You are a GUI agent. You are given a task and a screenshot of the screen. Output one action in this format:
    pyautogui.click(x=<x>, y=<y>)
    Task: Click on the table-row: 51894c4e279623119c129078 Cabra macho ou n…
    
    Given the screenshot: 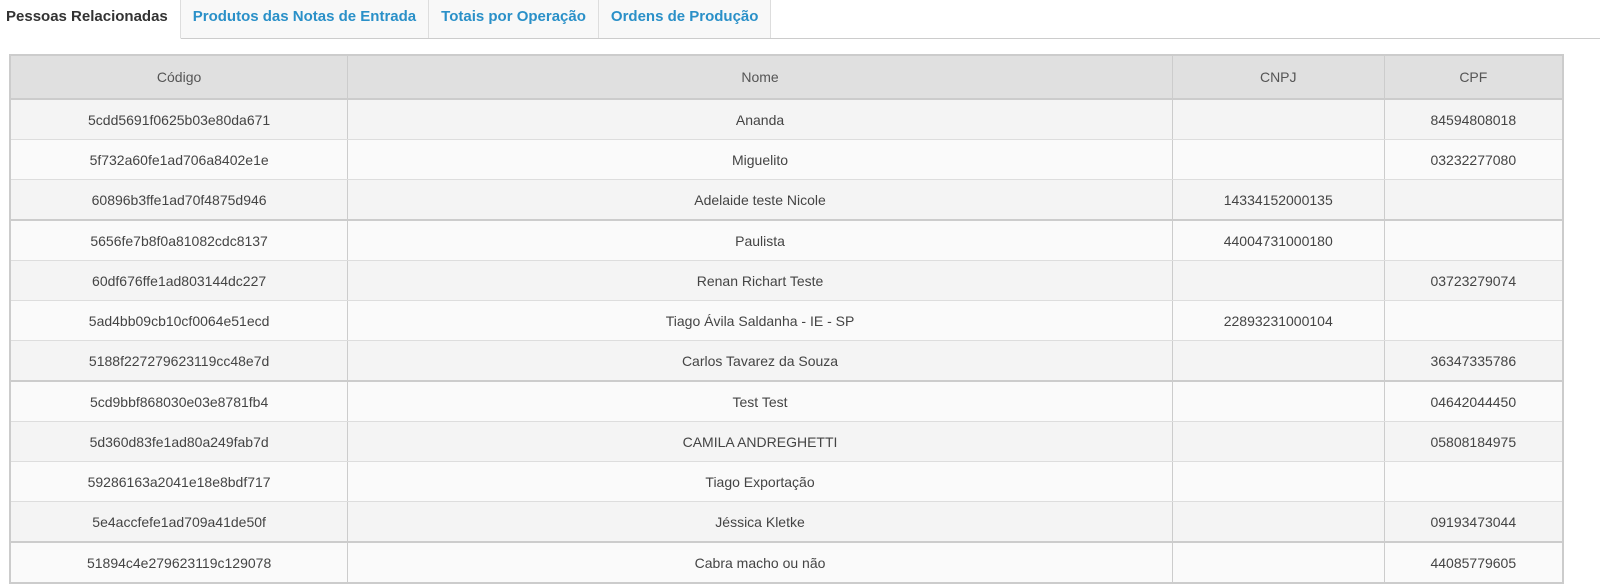 What is the action you would take?
    pyautogui.click(x=787, y=563)
    